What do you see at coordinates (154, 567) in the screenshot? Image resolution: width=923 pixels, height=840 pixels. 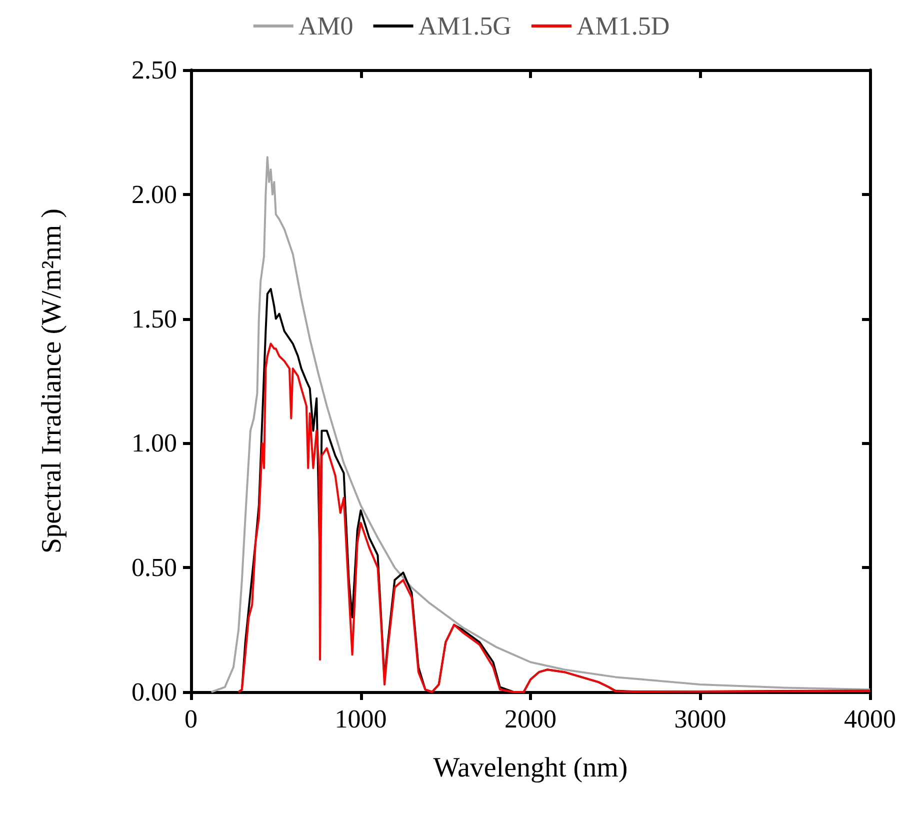 I see `y-tick-label: 0.50` at bounding box center [154, 567].